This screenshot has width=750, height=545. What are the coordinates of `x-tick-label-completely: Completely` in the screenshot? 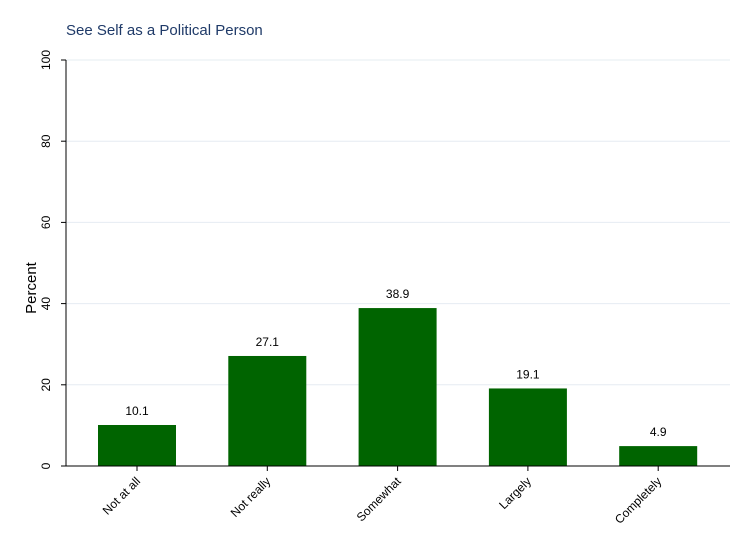 It's located at (638, 500).